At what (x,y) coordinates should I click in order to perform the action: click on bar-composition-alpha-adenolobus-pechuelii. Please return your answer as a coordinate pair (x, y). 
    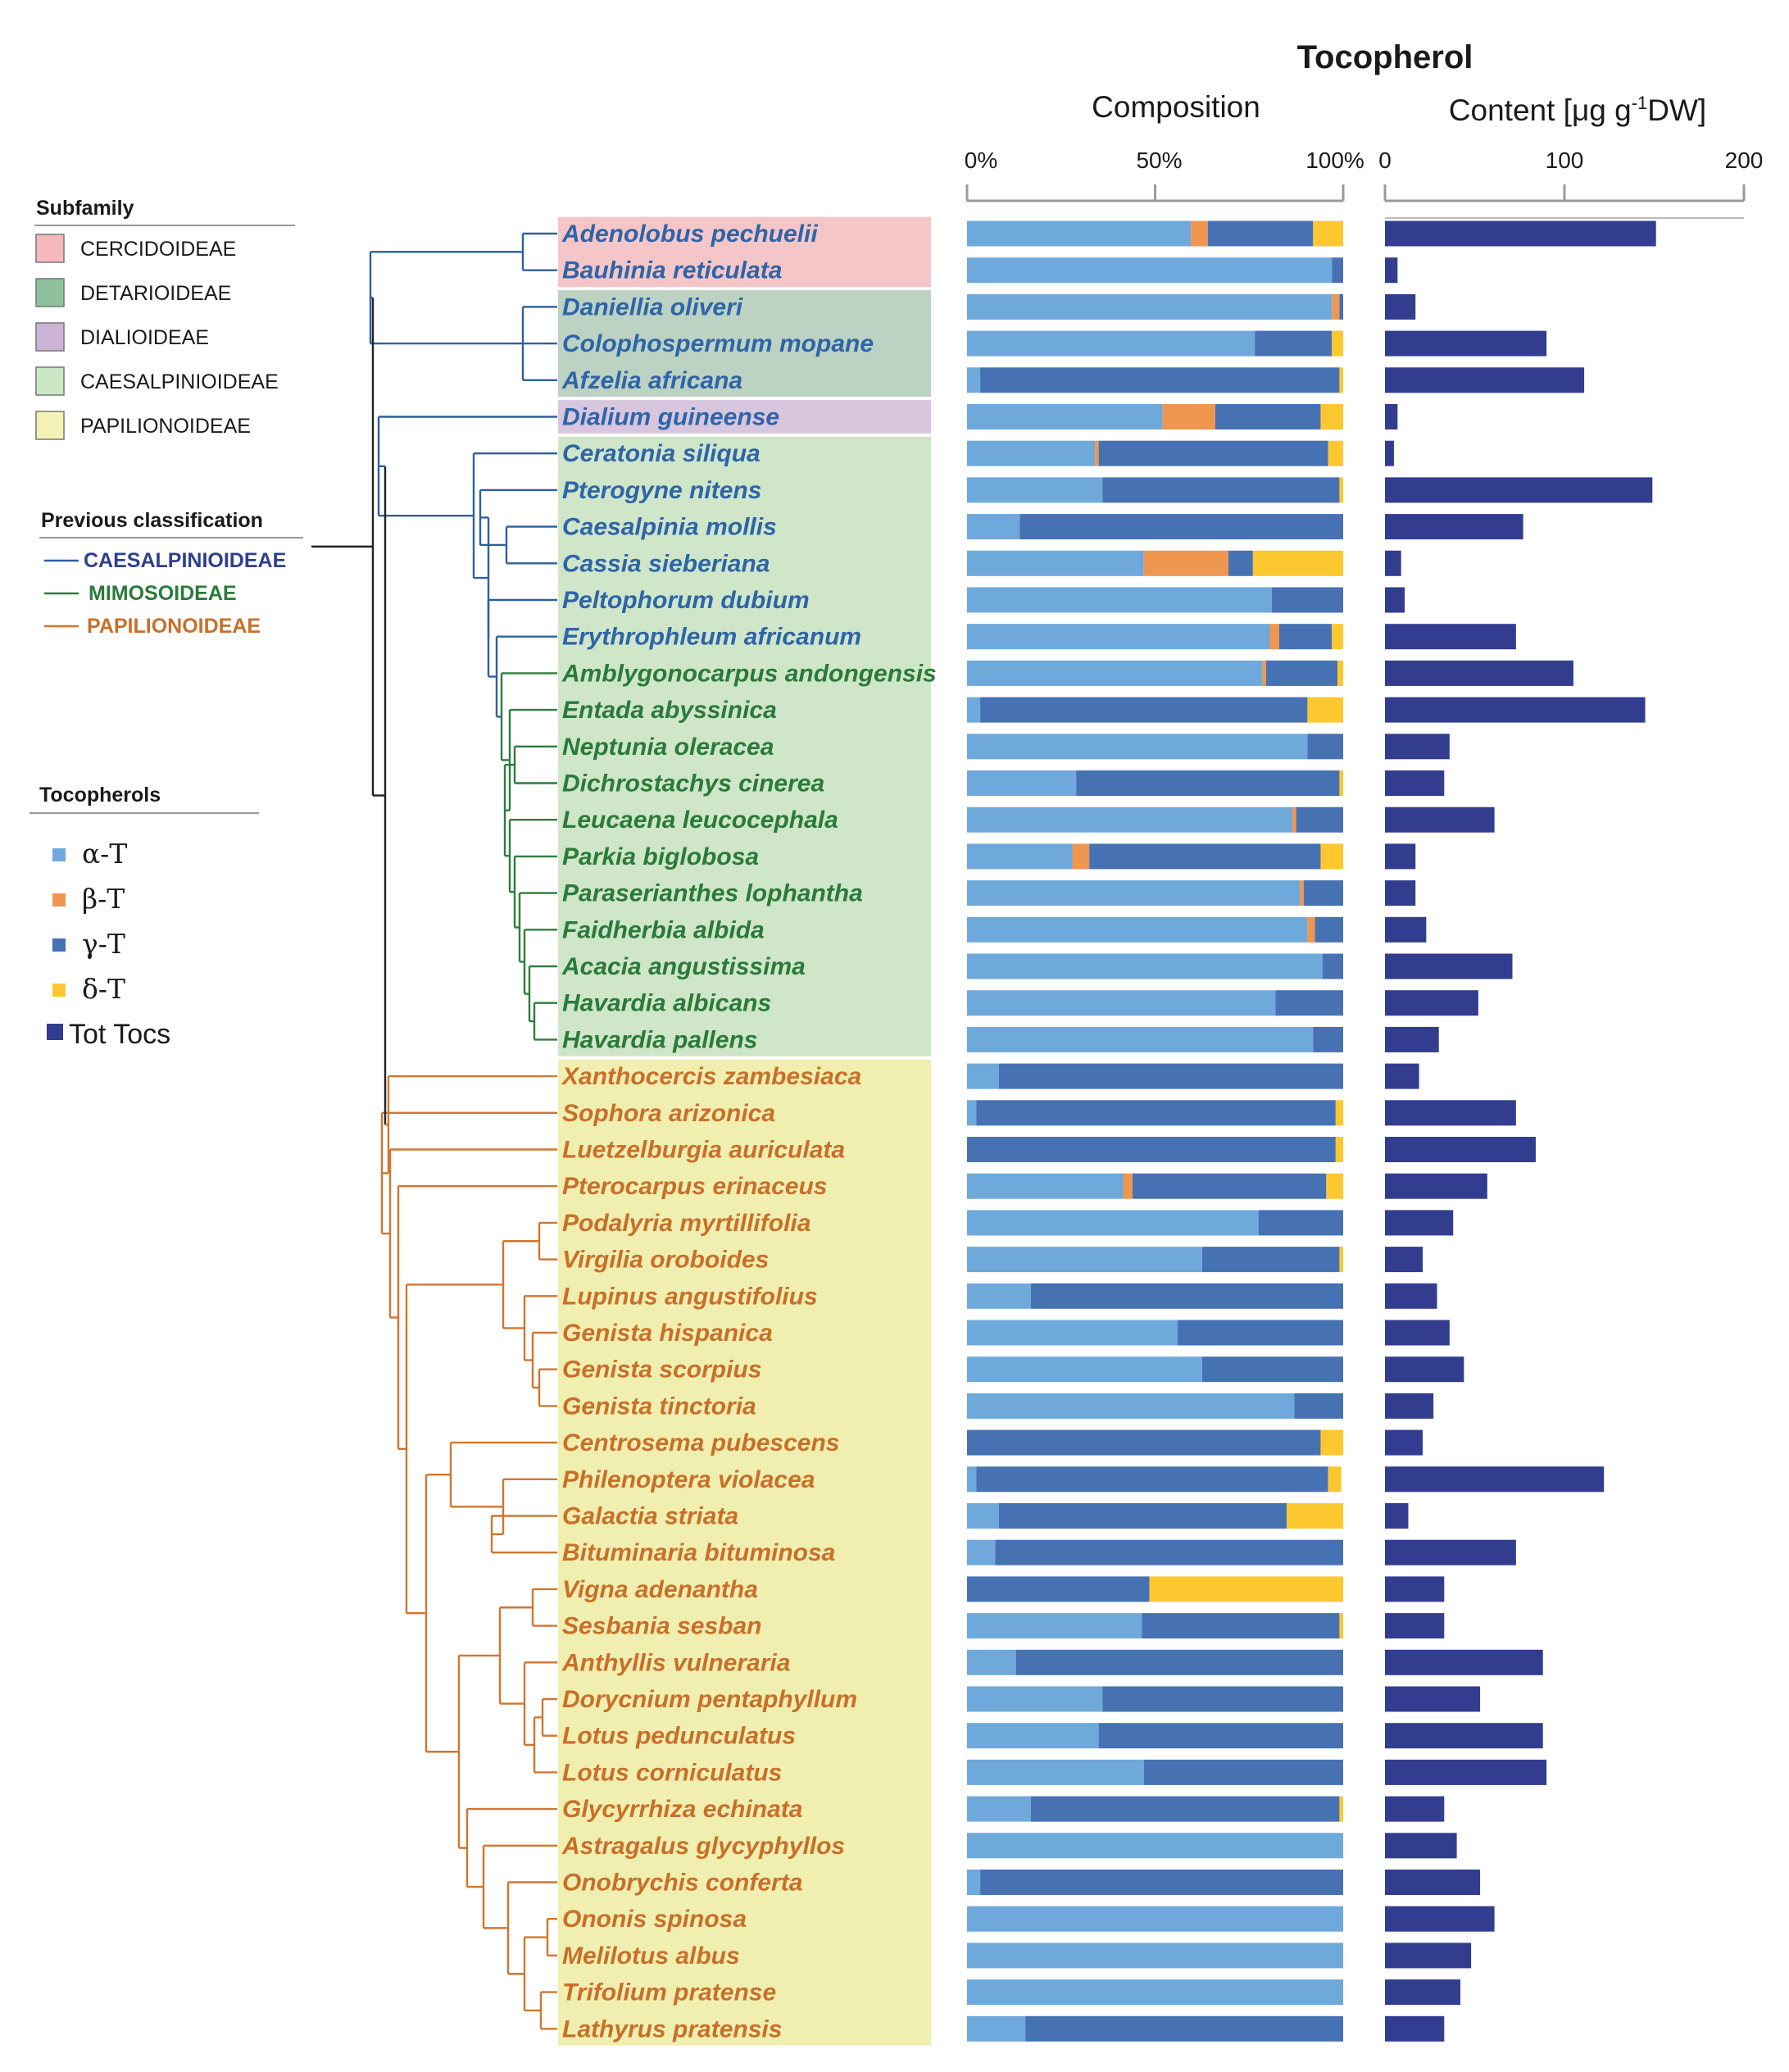
    Looking at the image, I should click on (1079, 233).